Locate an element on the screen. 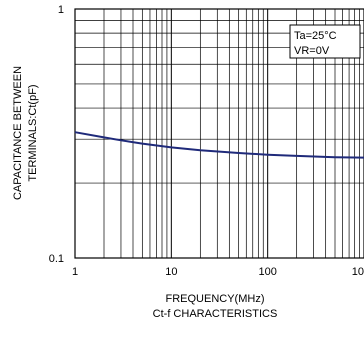  y-axis-label-line-2: TERMINALS:Ct(pF) is located at coordinates (33, 132).